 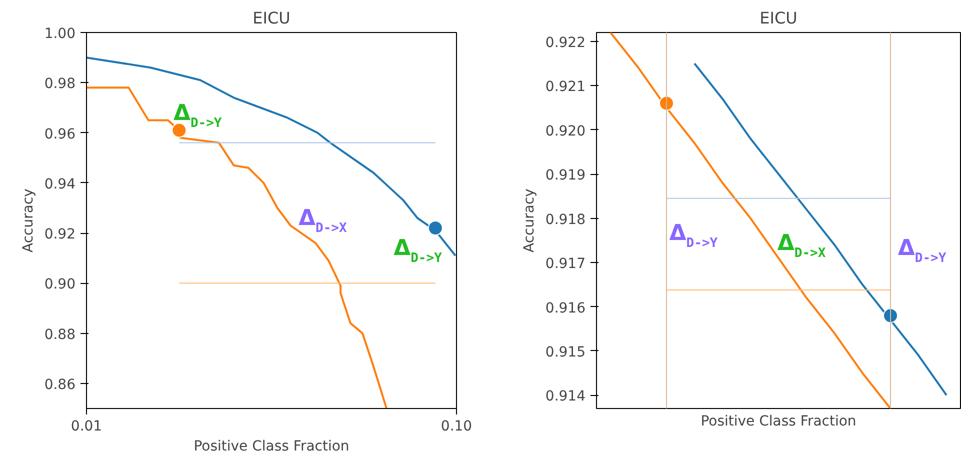 I want to click on y-tick-label: 0.98, so click(x=60, y=84).